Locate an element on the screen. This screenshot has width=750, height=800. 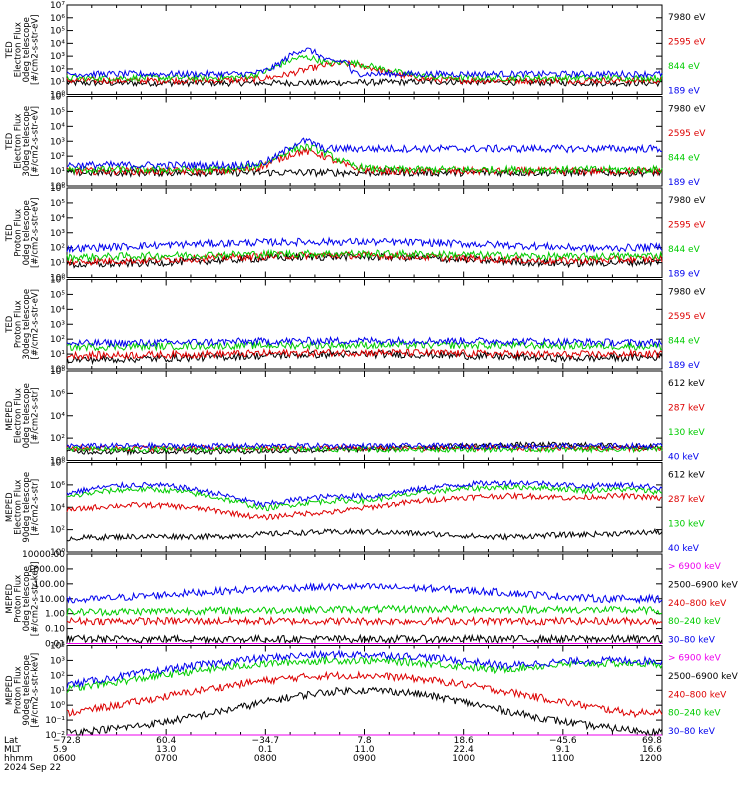
y-tick-label: 10⁻² is located at coordinates (55, 736).